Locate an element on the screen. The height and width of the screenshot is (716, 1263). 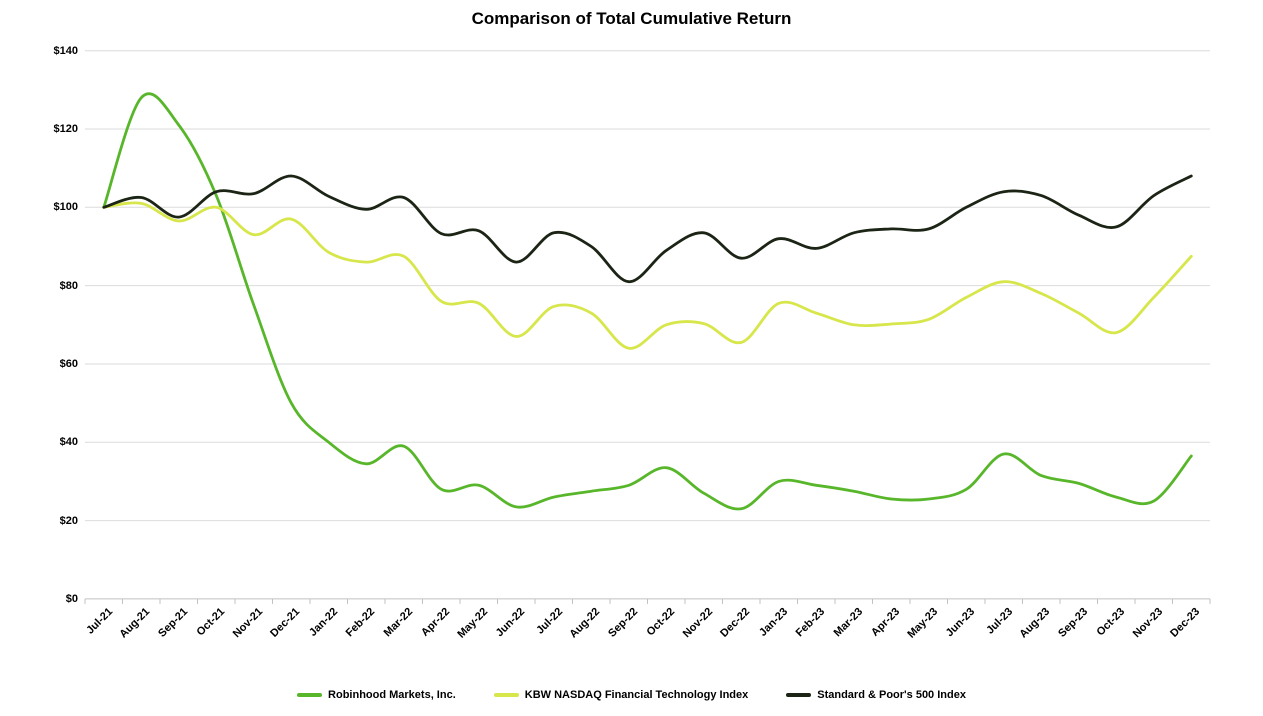
legend-item-sp500: Standard & Poor's 500 Index is located at coordinates (876, 695).